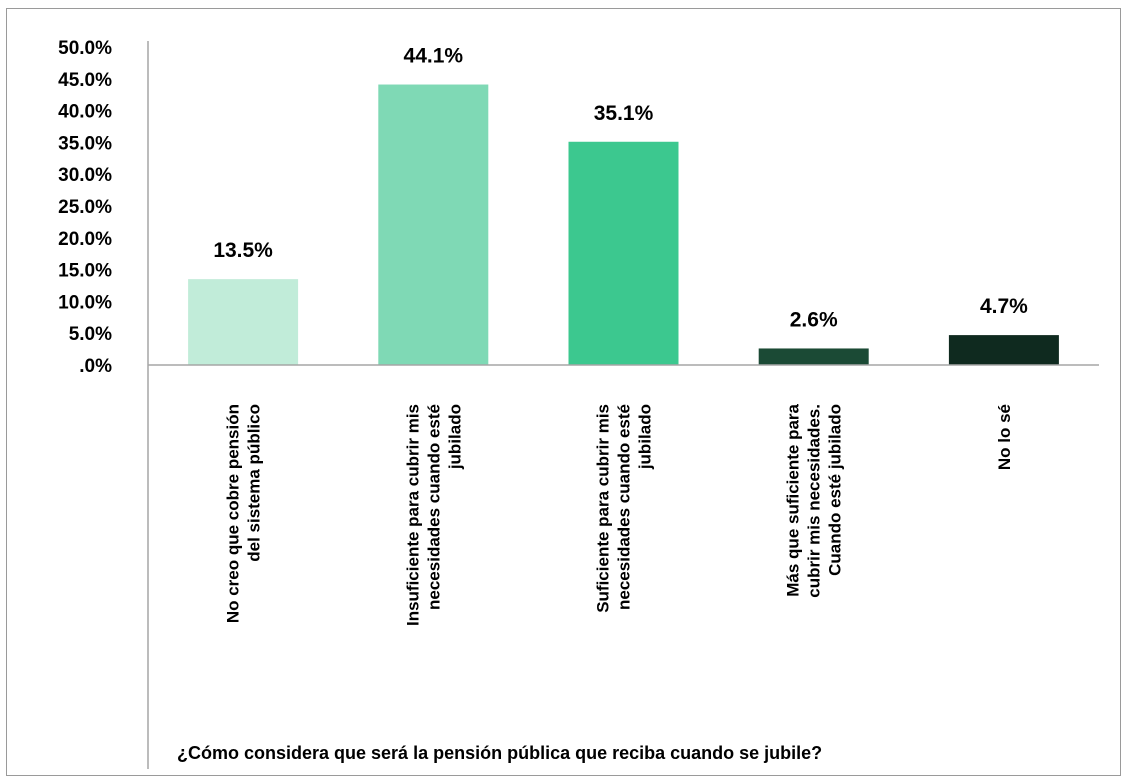 Image resolution: width=1131 pixels, height=783 pixels. What do you see at coordinates (85, 48) in the screenshot?
I see `y-tick-label: 50.0%` at bounding box center [85, 48].